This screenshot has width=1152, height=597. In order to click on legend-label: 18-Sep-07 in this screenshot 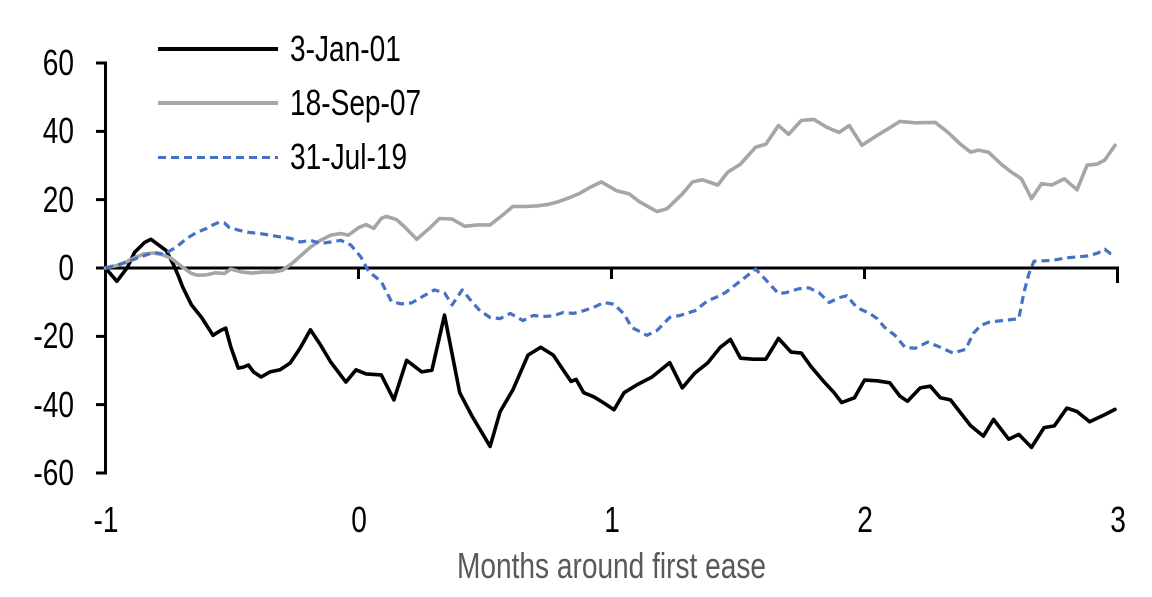, I will do `click(356, 102)`.